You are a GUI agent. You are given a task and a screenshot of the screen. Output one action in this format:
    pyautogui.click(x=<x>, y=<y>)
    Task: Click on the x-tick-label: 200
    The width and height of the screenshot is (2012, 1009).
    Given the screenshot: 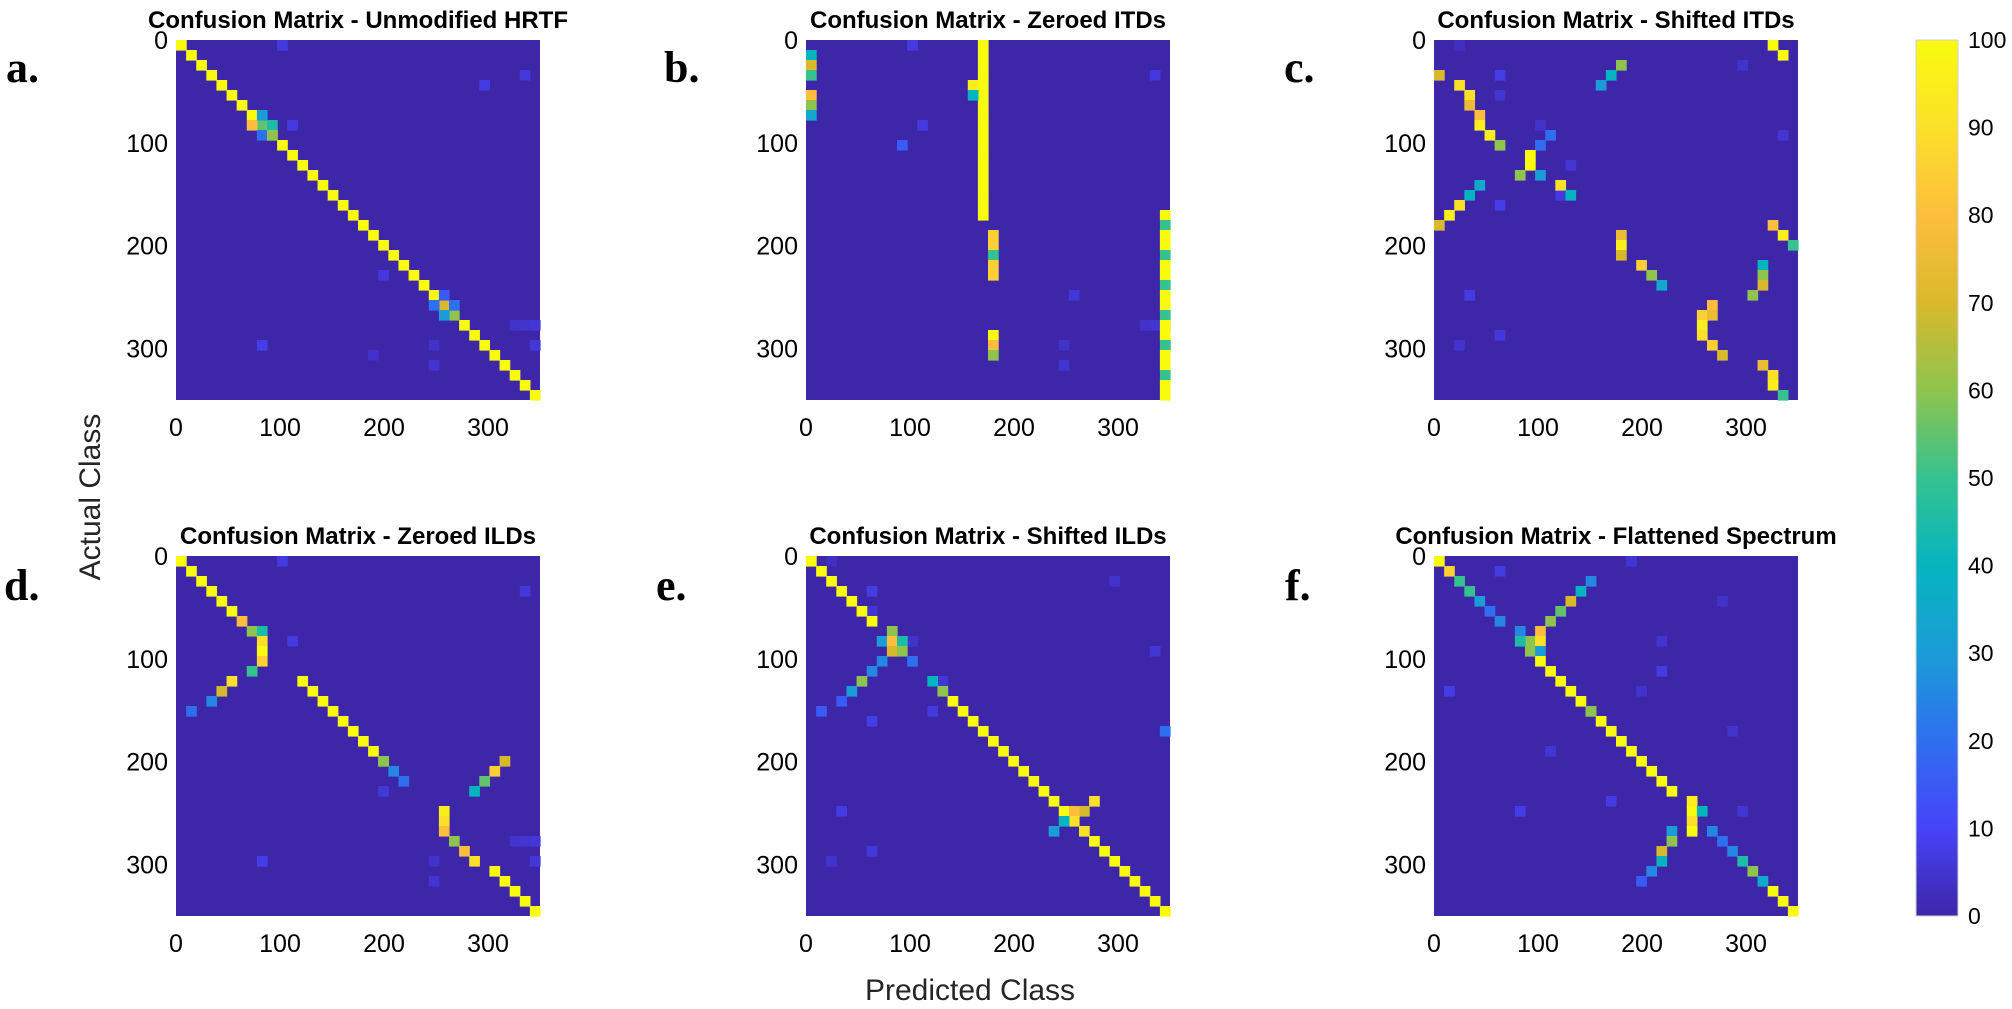 What is the action you would take?
    pyautogui.click(x=384, y=944)
    